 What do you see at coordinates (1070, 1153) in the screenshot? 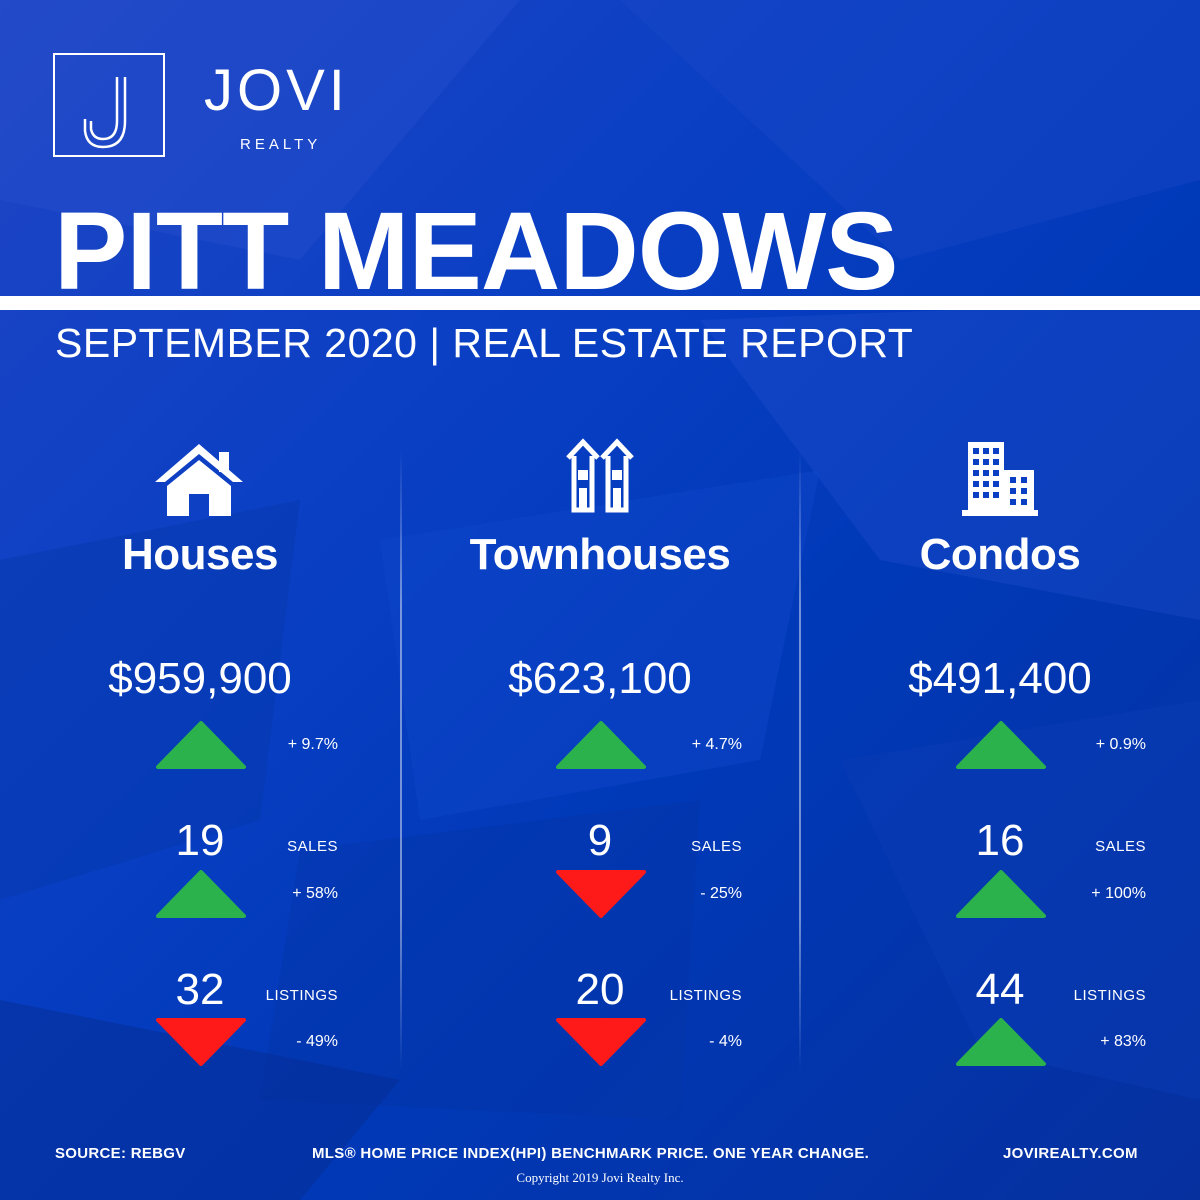
I see `footer-website-link: JOVIREALTY.COM` at bounding box center [1070, 1153].